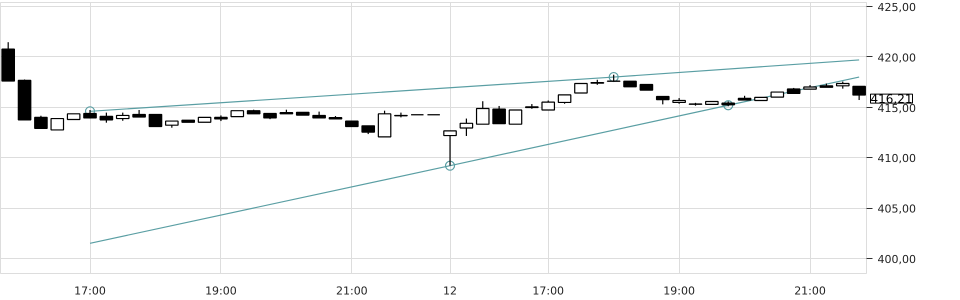  I want to click on y-tick-label: 420,00, so click(897, 57).